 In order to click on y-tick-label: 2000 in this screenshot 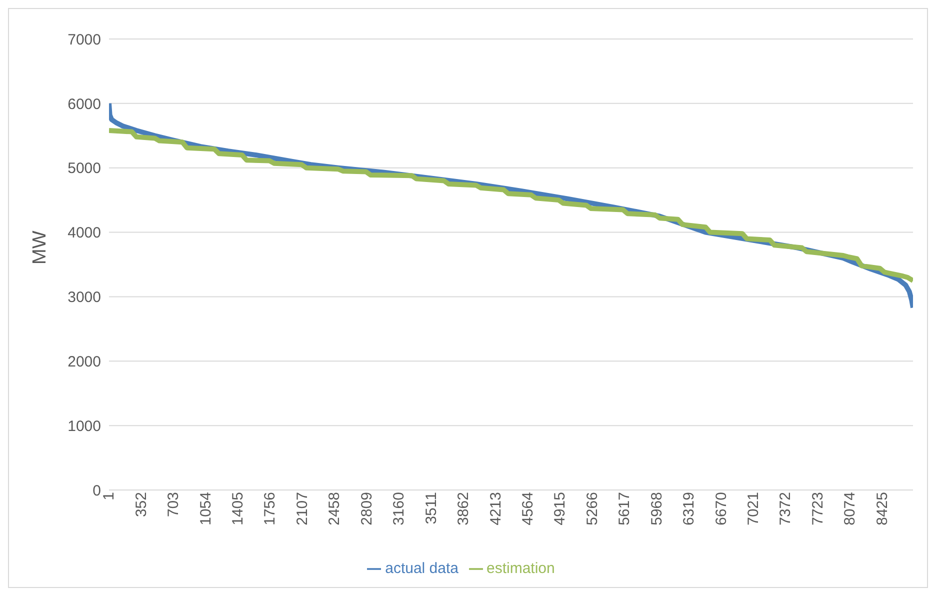, I will do `click(84, 361)`.